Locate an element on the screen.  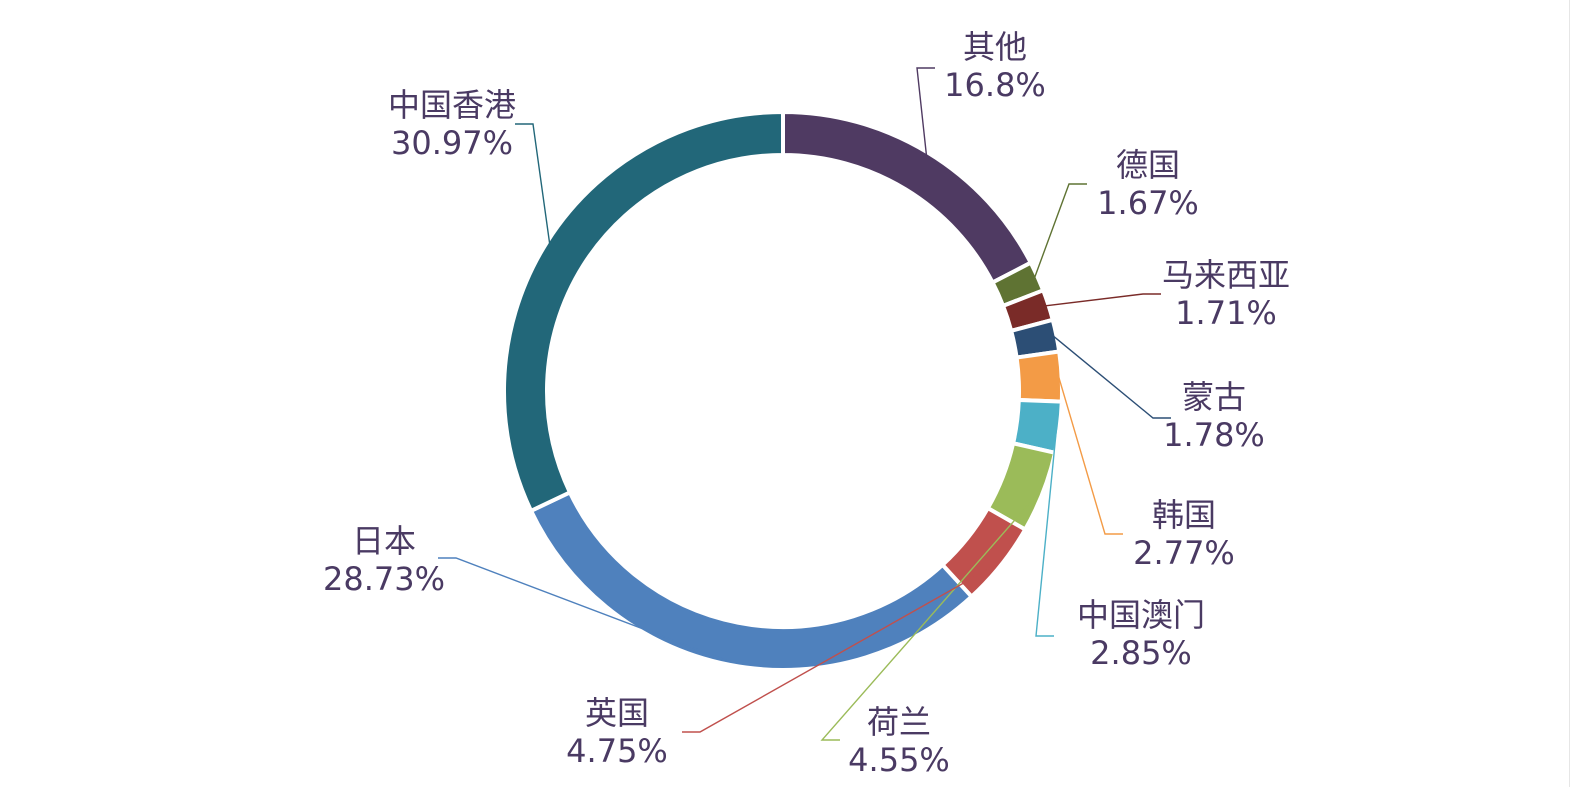
slice-name-label-7: 英国 is located at coordinates (617, 713).